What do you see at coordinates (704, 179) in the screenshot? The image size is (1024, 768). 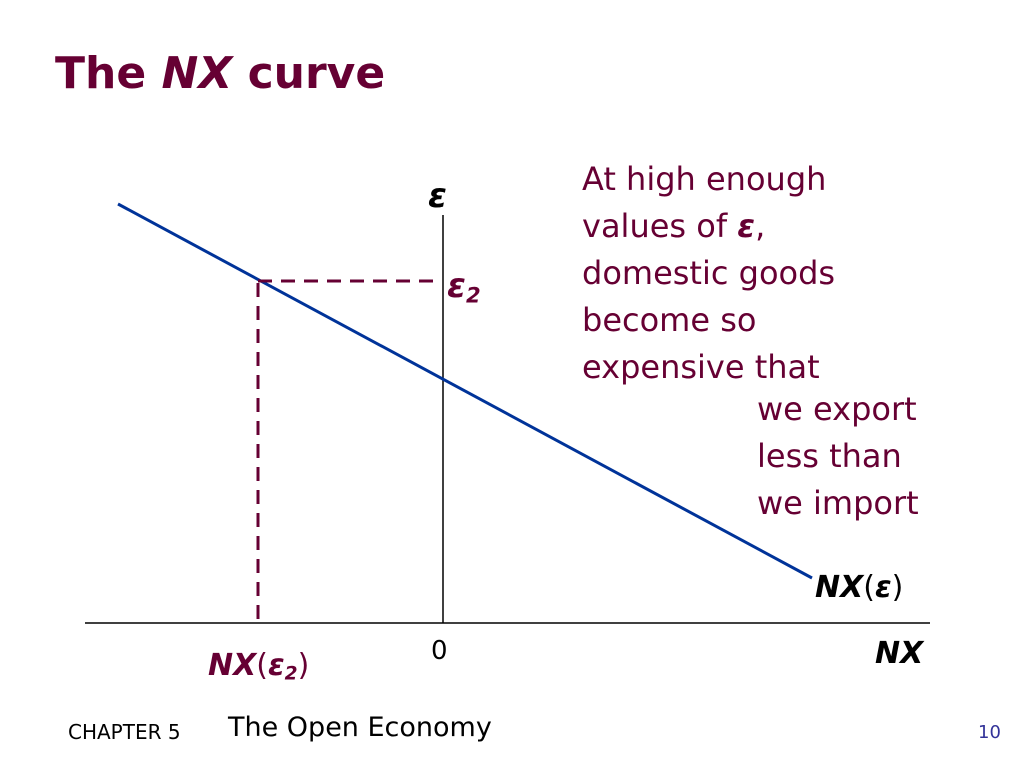 I see `annotation-line: At high enough` at bounding box center [704, 179].